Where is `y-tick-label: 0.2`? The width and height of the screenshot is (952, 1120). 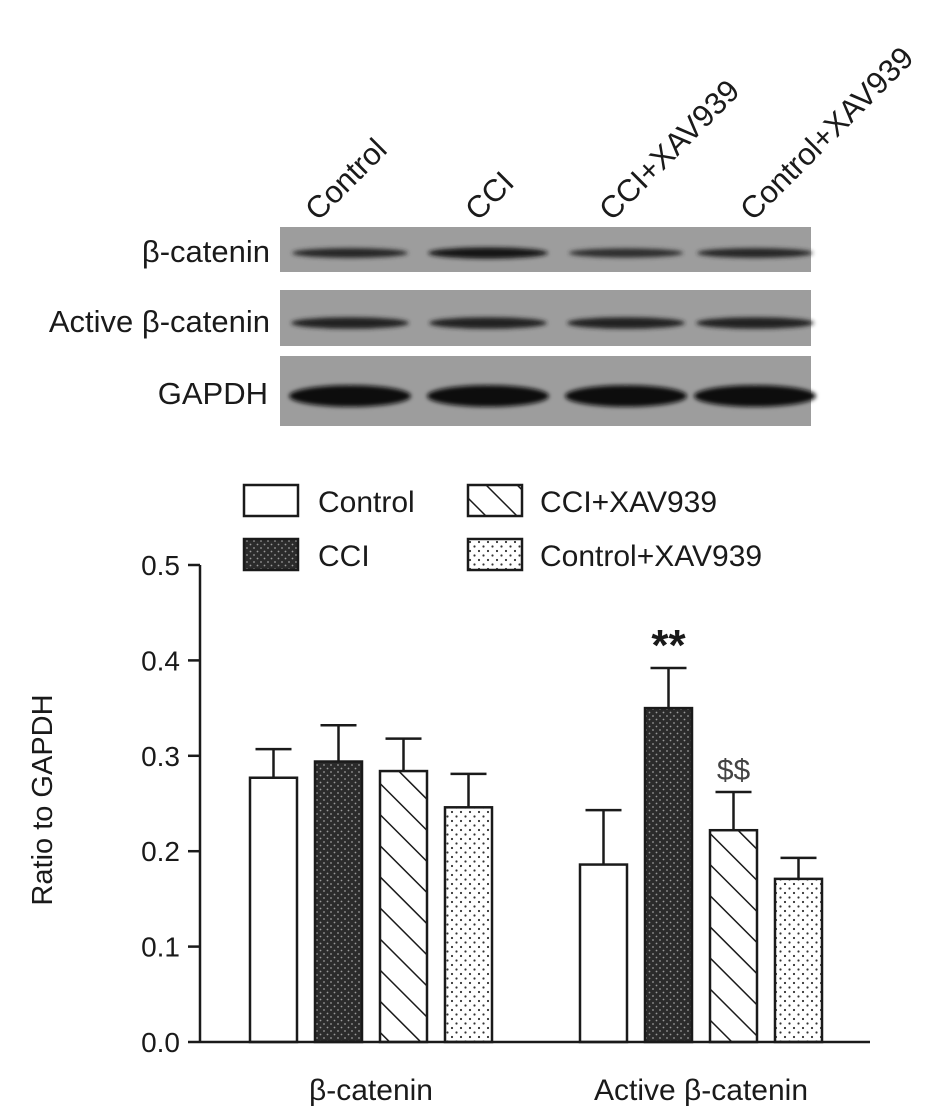
y-tick-label: 0.2 is located at coordinates (160, 851).